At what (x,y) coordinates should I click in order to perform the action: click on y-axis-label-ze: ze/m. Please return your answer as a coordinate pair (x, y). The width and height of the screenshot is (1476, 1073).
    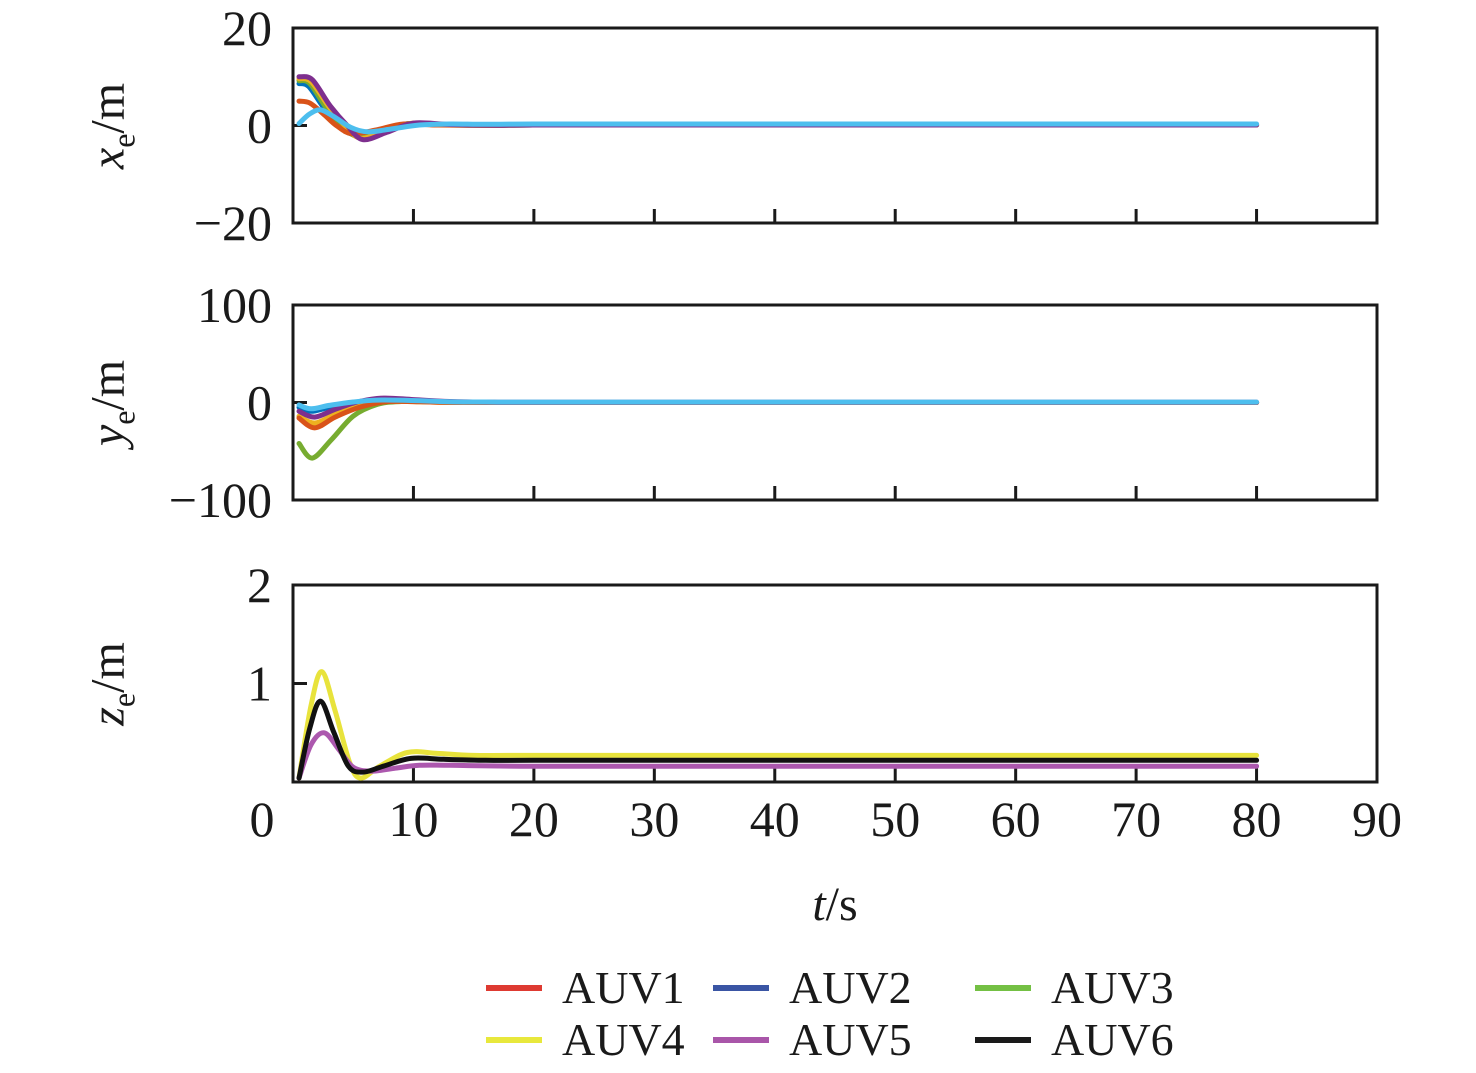
    Looking at the image, I should click on (111, 684).